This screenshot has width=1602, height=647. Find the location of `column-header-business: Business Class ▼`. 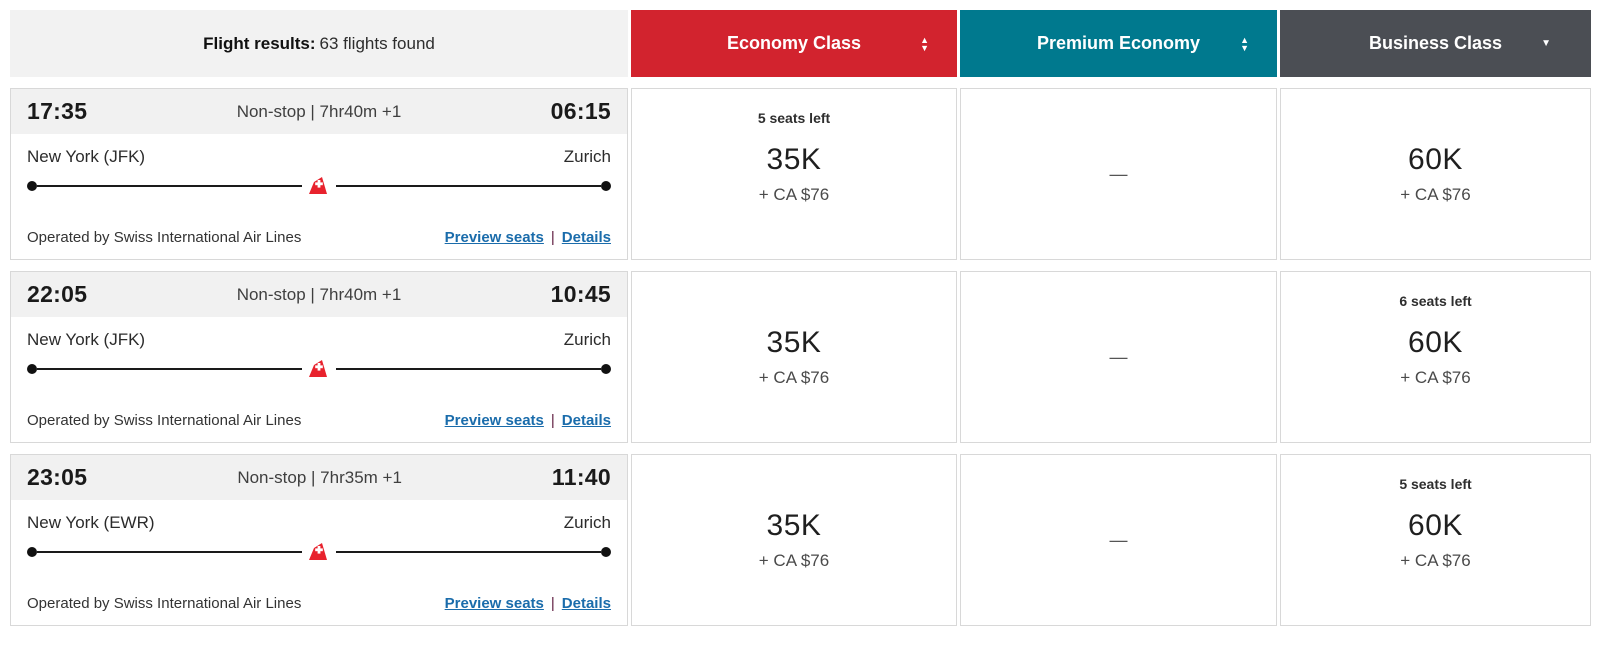

column-header-business: Business Class ▼ is located at coordinates (1435, 43).